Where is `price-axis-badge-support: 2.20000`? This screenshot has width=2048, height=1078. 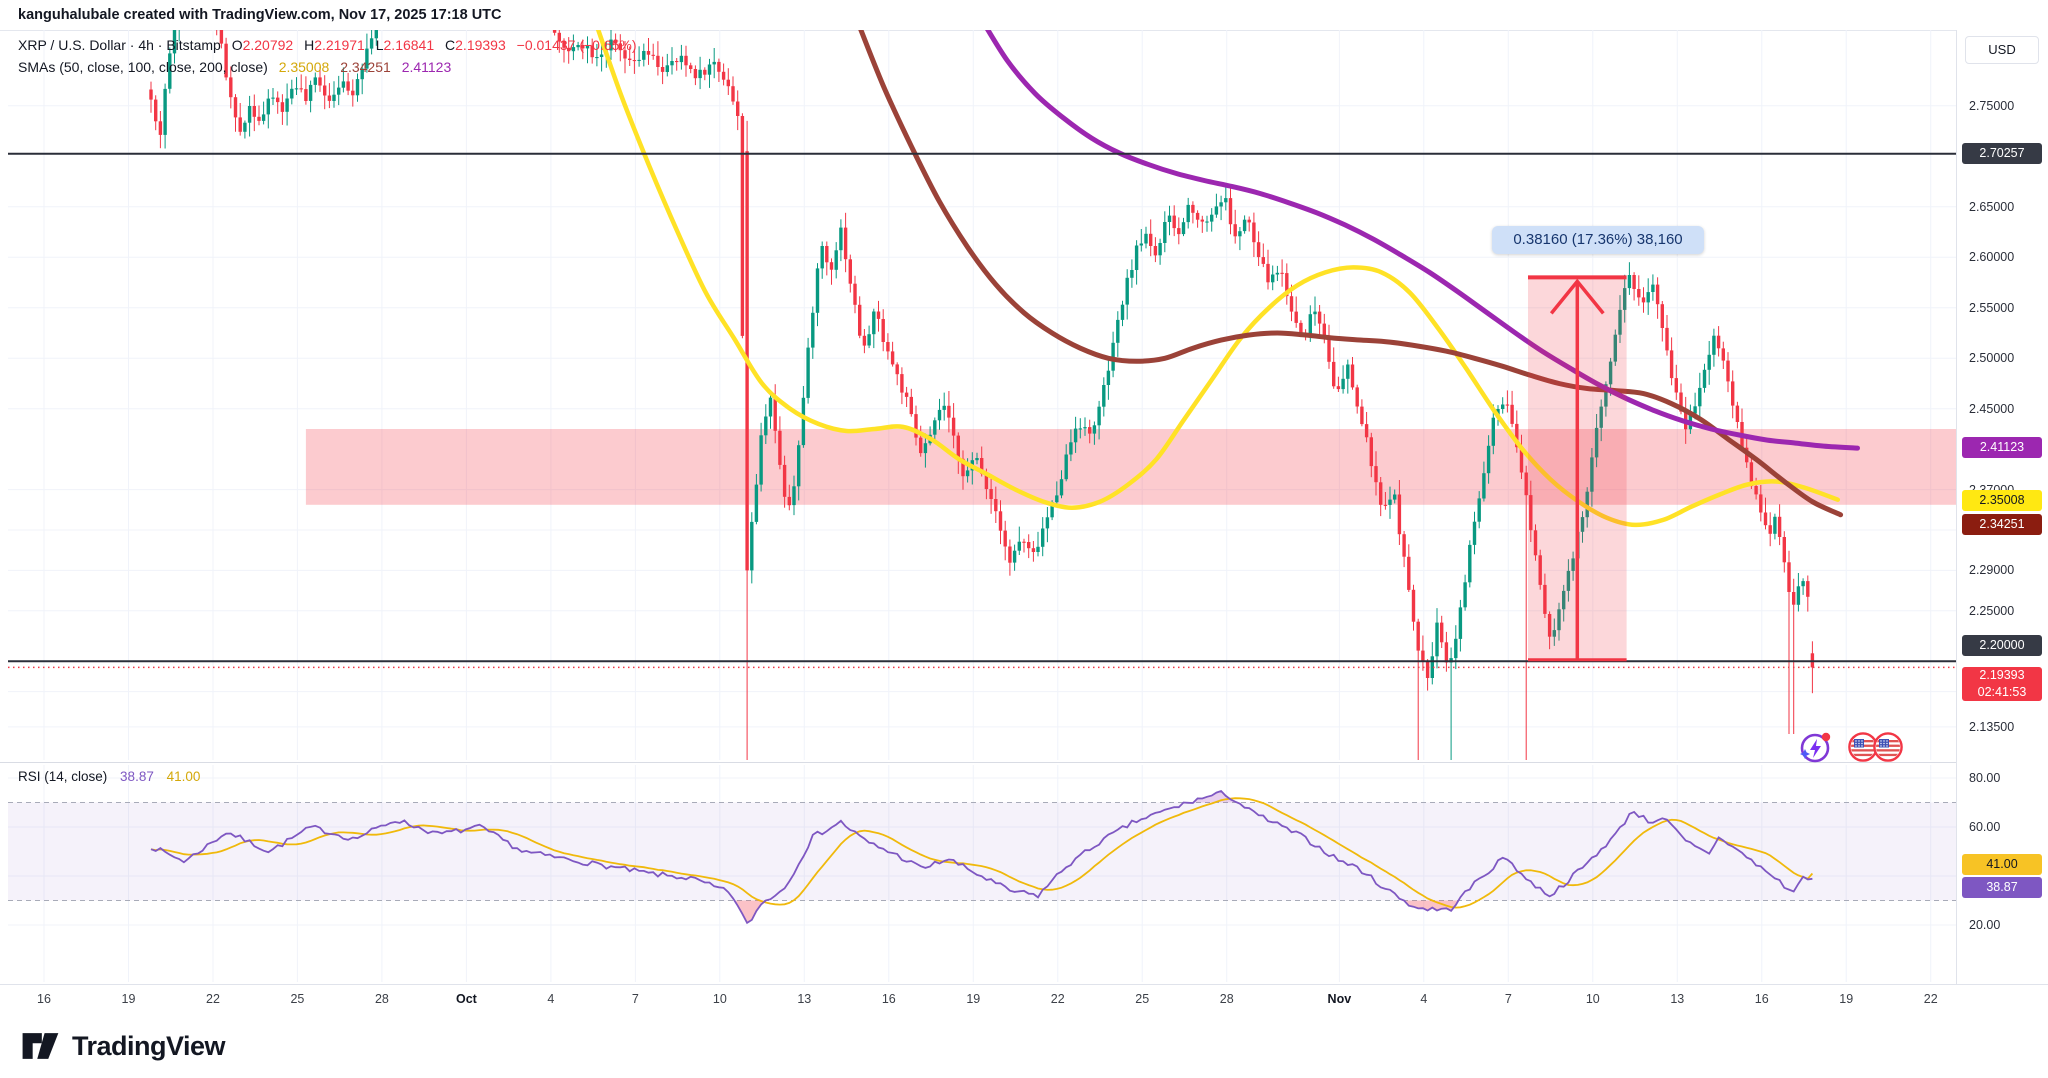
price-axis-badge-support: 2.20000 is located at coordinates (2002, 645).